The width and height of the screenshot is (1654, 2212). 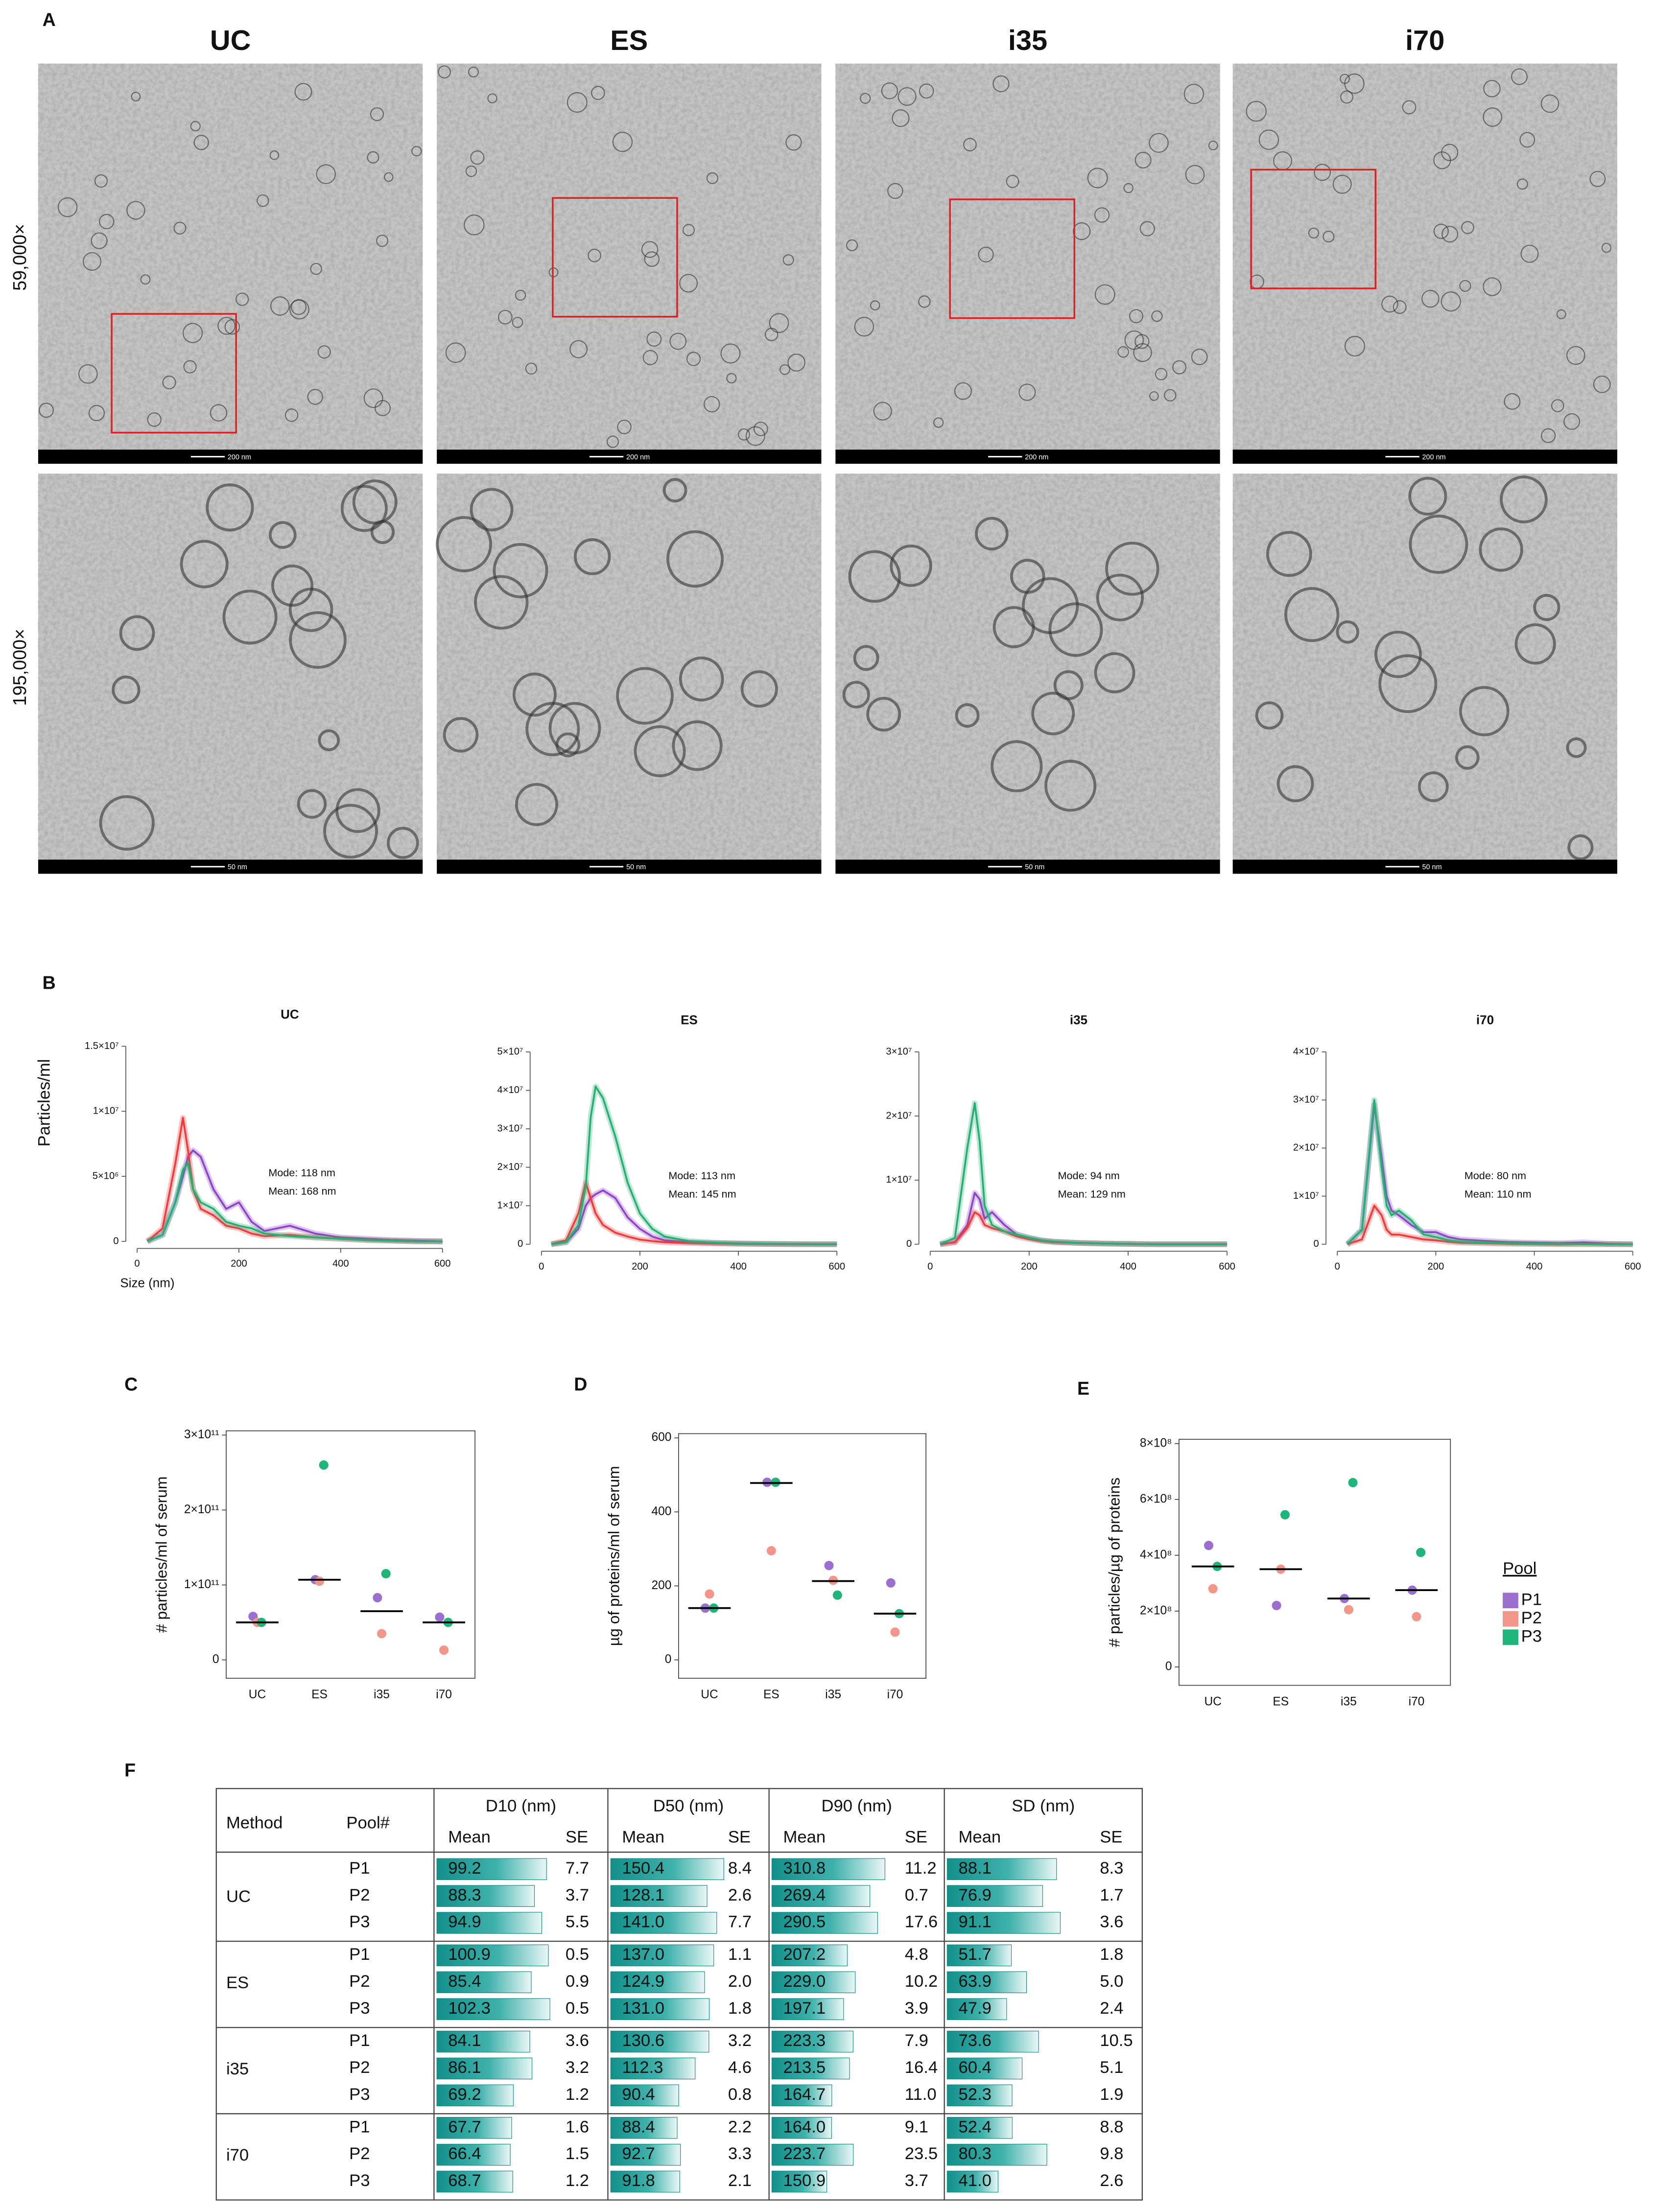 What do you see at coordinates (740, 2126) in the screenshot?
I see `table-se: 2.2` at bounding box center [740, 2126].